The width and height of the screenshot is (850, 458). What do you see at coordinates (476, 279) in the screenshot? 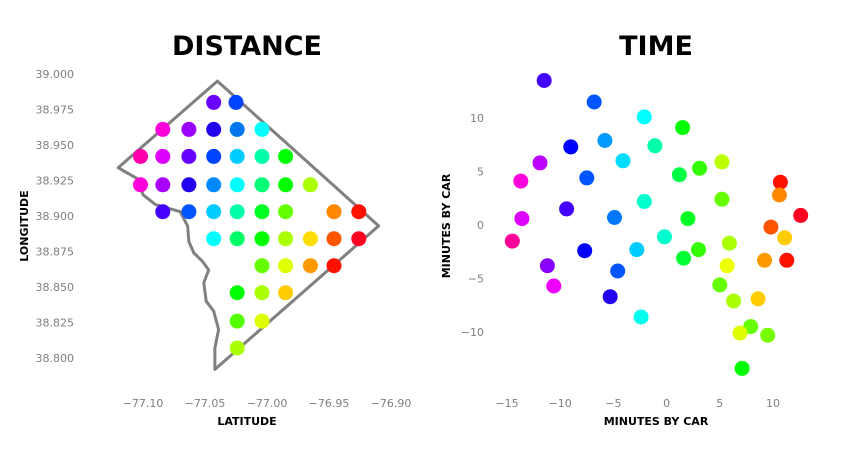
I see `time-y-tick: −5` at bounding box center [476, 279].